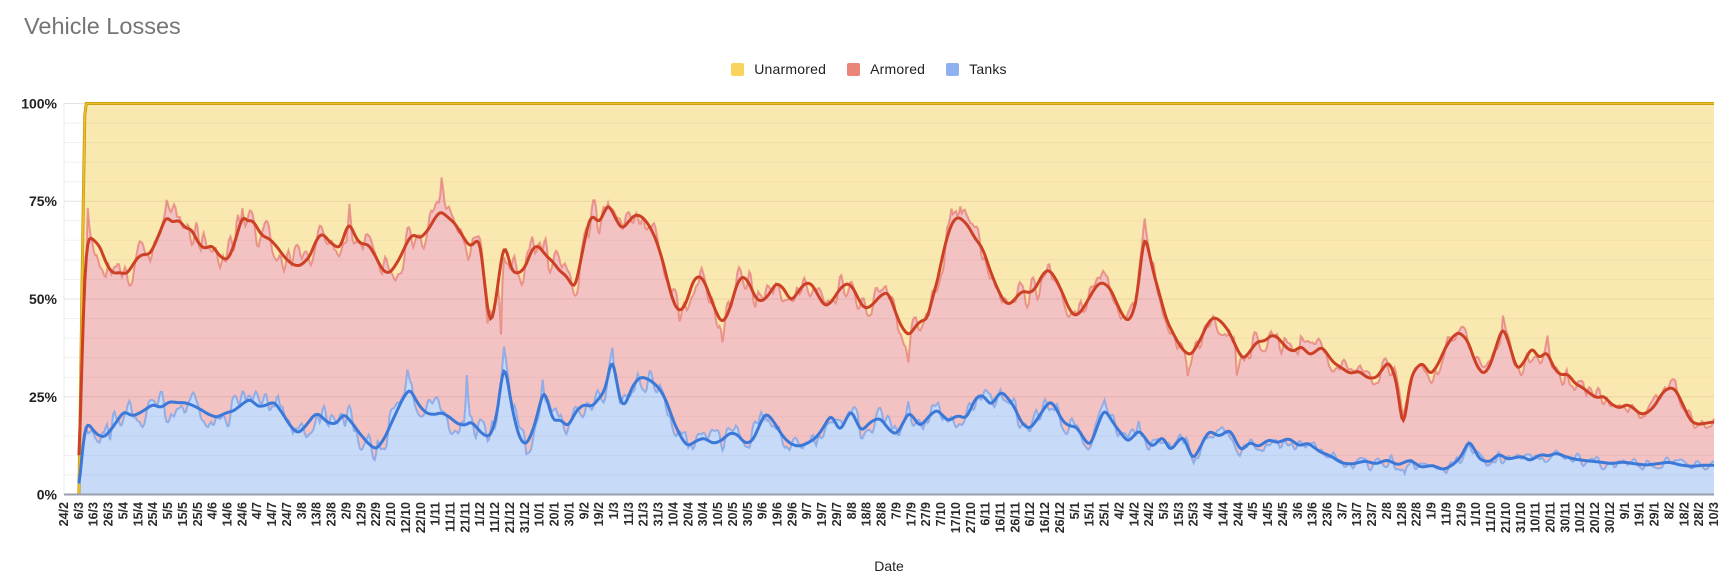  What do you see at coordinates (1580, 517) in the screenshot?
I see `svg-text: 10/12` at bounding box center [1580, 517].